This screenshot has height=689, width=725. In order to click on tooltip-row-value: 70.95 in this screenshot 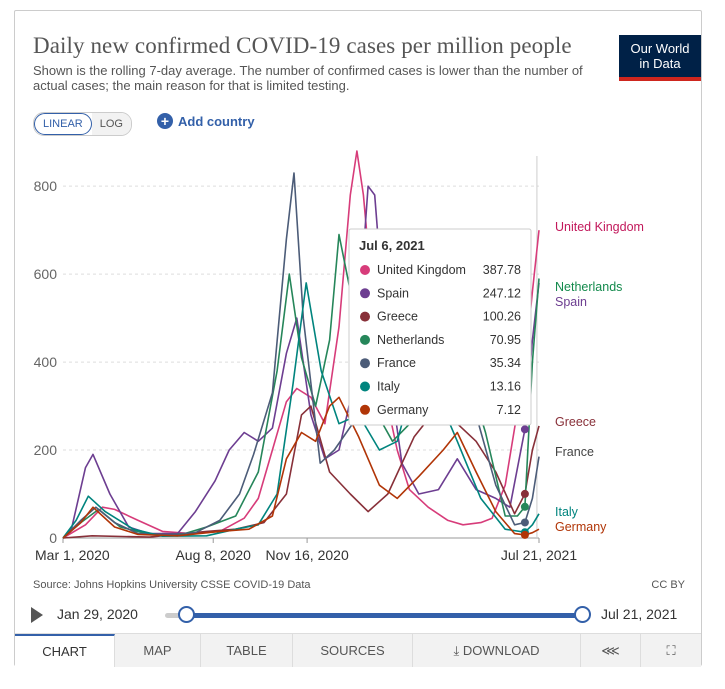, I will do `click(505, 340)`.